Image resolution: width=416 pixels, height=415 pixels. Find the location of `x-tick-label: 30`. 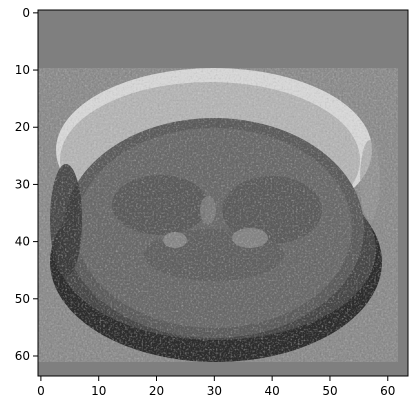

x-tick-label: 30 is located at coordinates (214, 391).